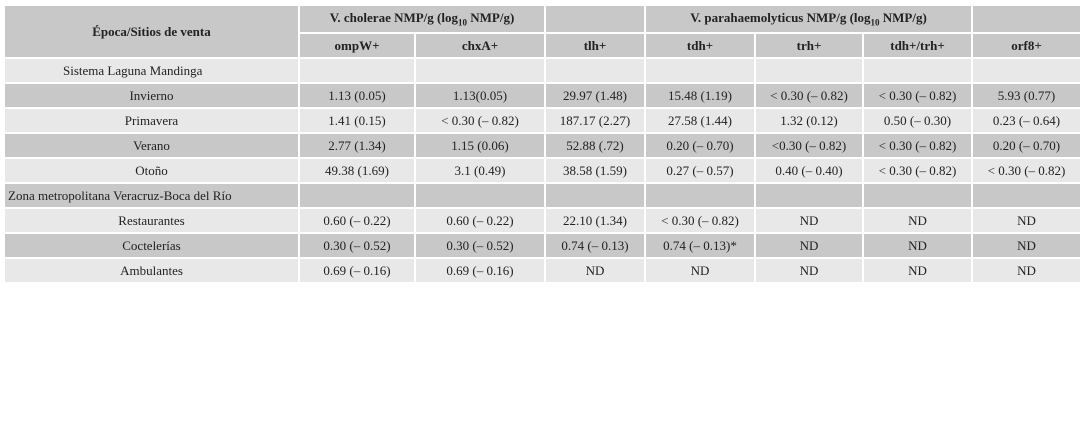 The width and height of the screenshot is (1084, 442). What do you see at coordinates (151, 170) in the screenshot?
I see `row-label: Otoño` at bounding box center [151, 170].